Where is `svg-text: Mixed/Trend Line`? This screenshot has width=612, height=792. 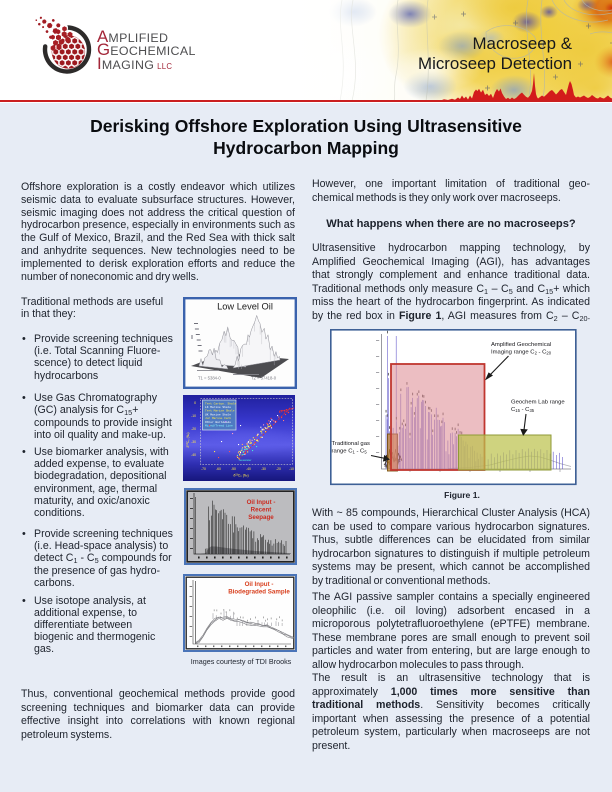 svg-text: Mixed/Trend Line is located at coordinates (219, 425).